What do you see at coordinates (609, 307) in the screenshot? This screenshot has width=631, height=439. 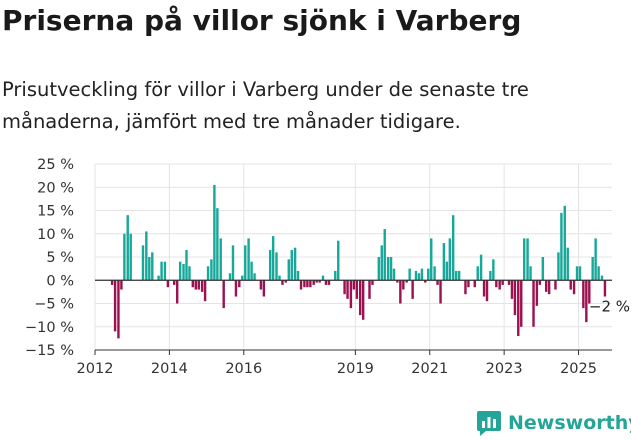 I see `last-value-annotation: −2 %` at bounding box center [609, 307].